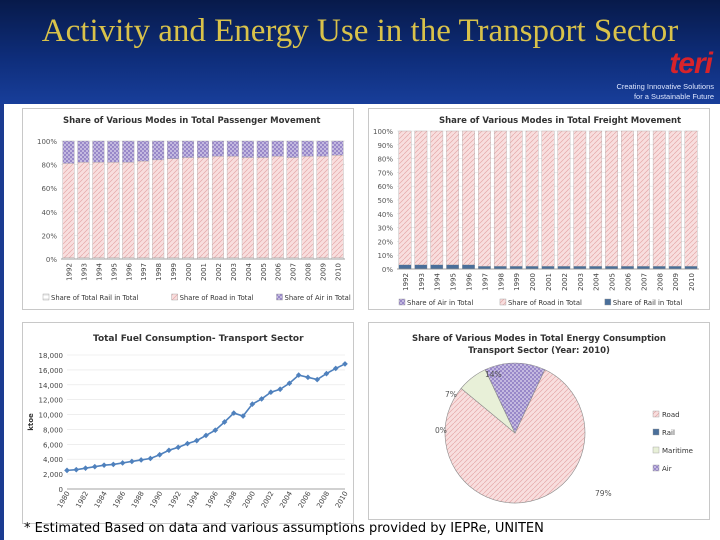 The image size is (720, 540). What do you see at coordinates (660, 282) in the screenshot?
I see `x-tick-label: 2008` at bounding box center [660, 282].